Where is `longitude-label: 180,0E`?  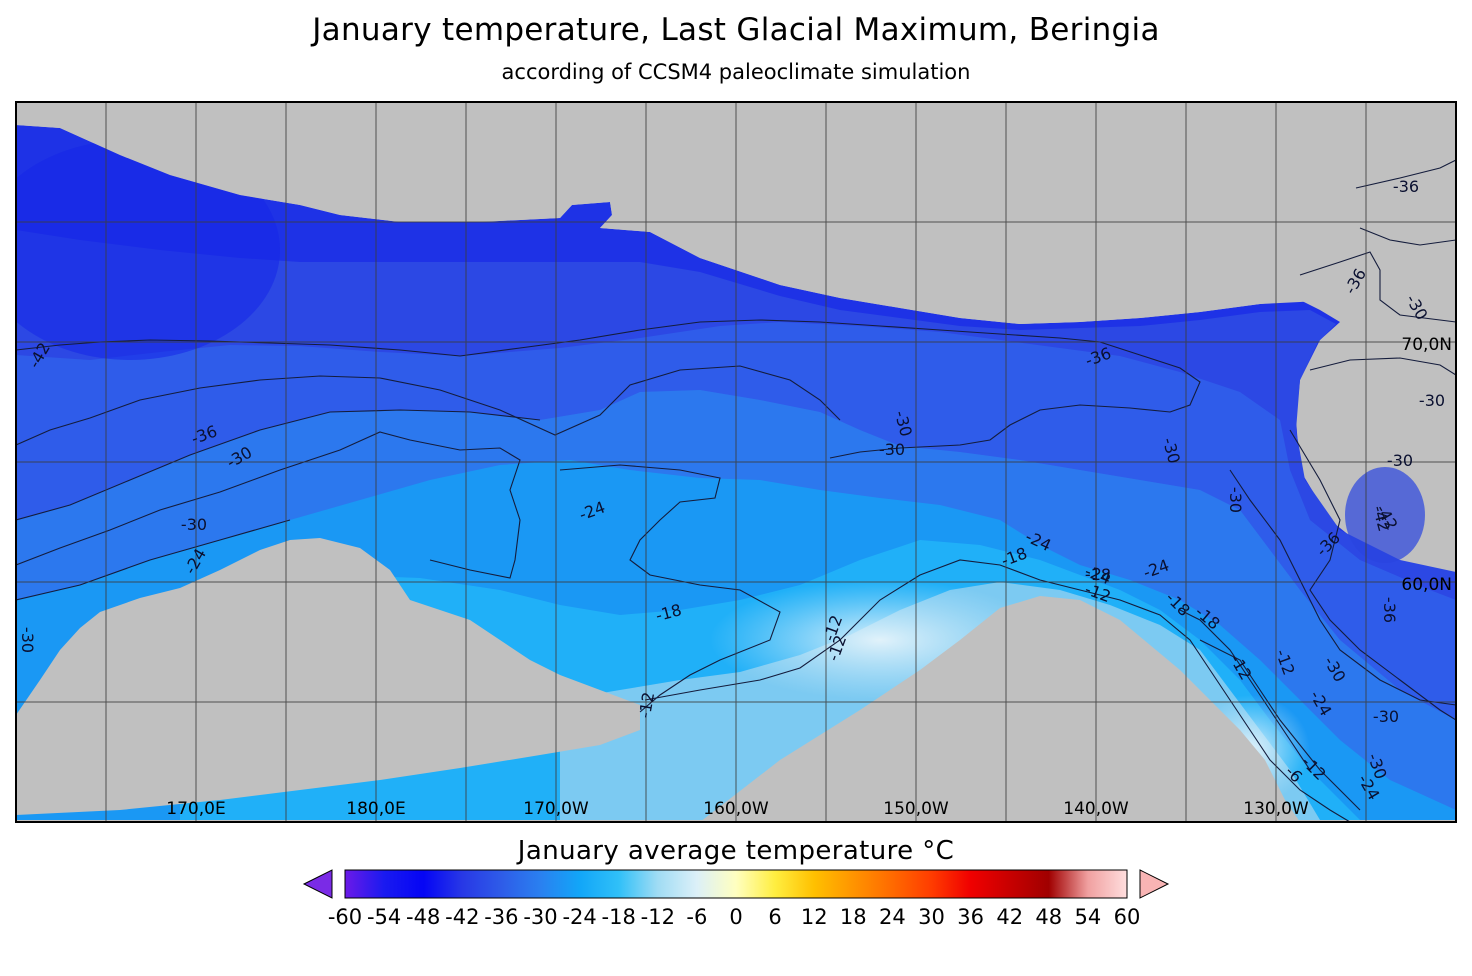
longitude-label: 180,0E is located at coordinates (375, 809).